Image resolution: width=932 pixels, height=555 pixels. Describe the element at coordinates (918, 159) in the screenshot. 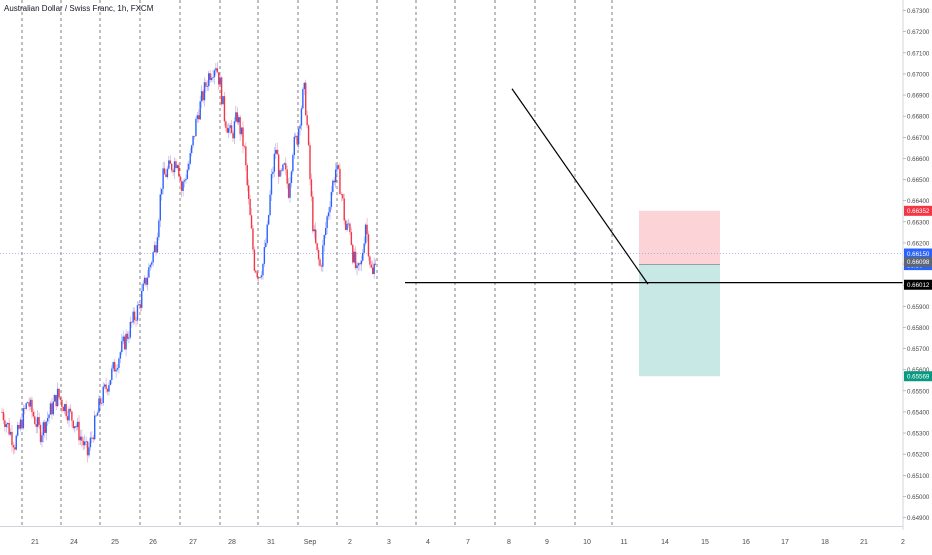

I see `price-tick-label: 0.66600` at that location.